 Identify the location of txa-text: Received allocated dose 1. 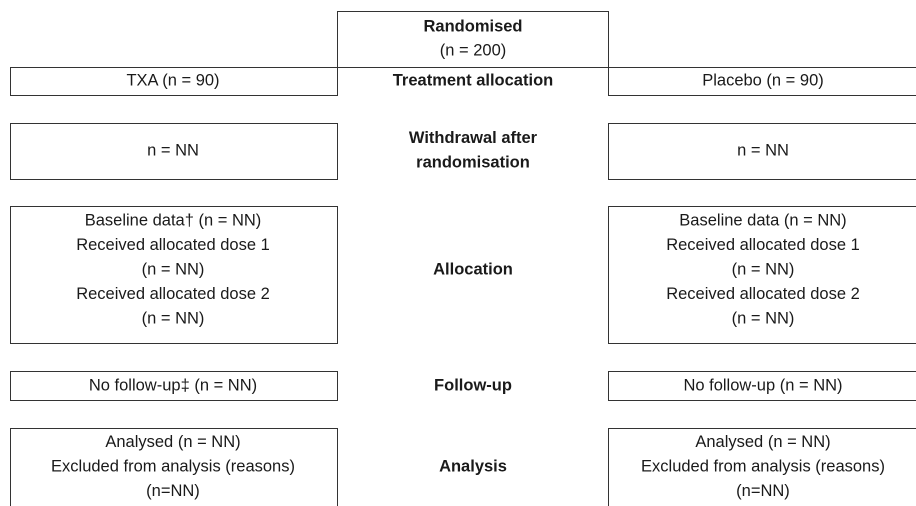
(173, 245).